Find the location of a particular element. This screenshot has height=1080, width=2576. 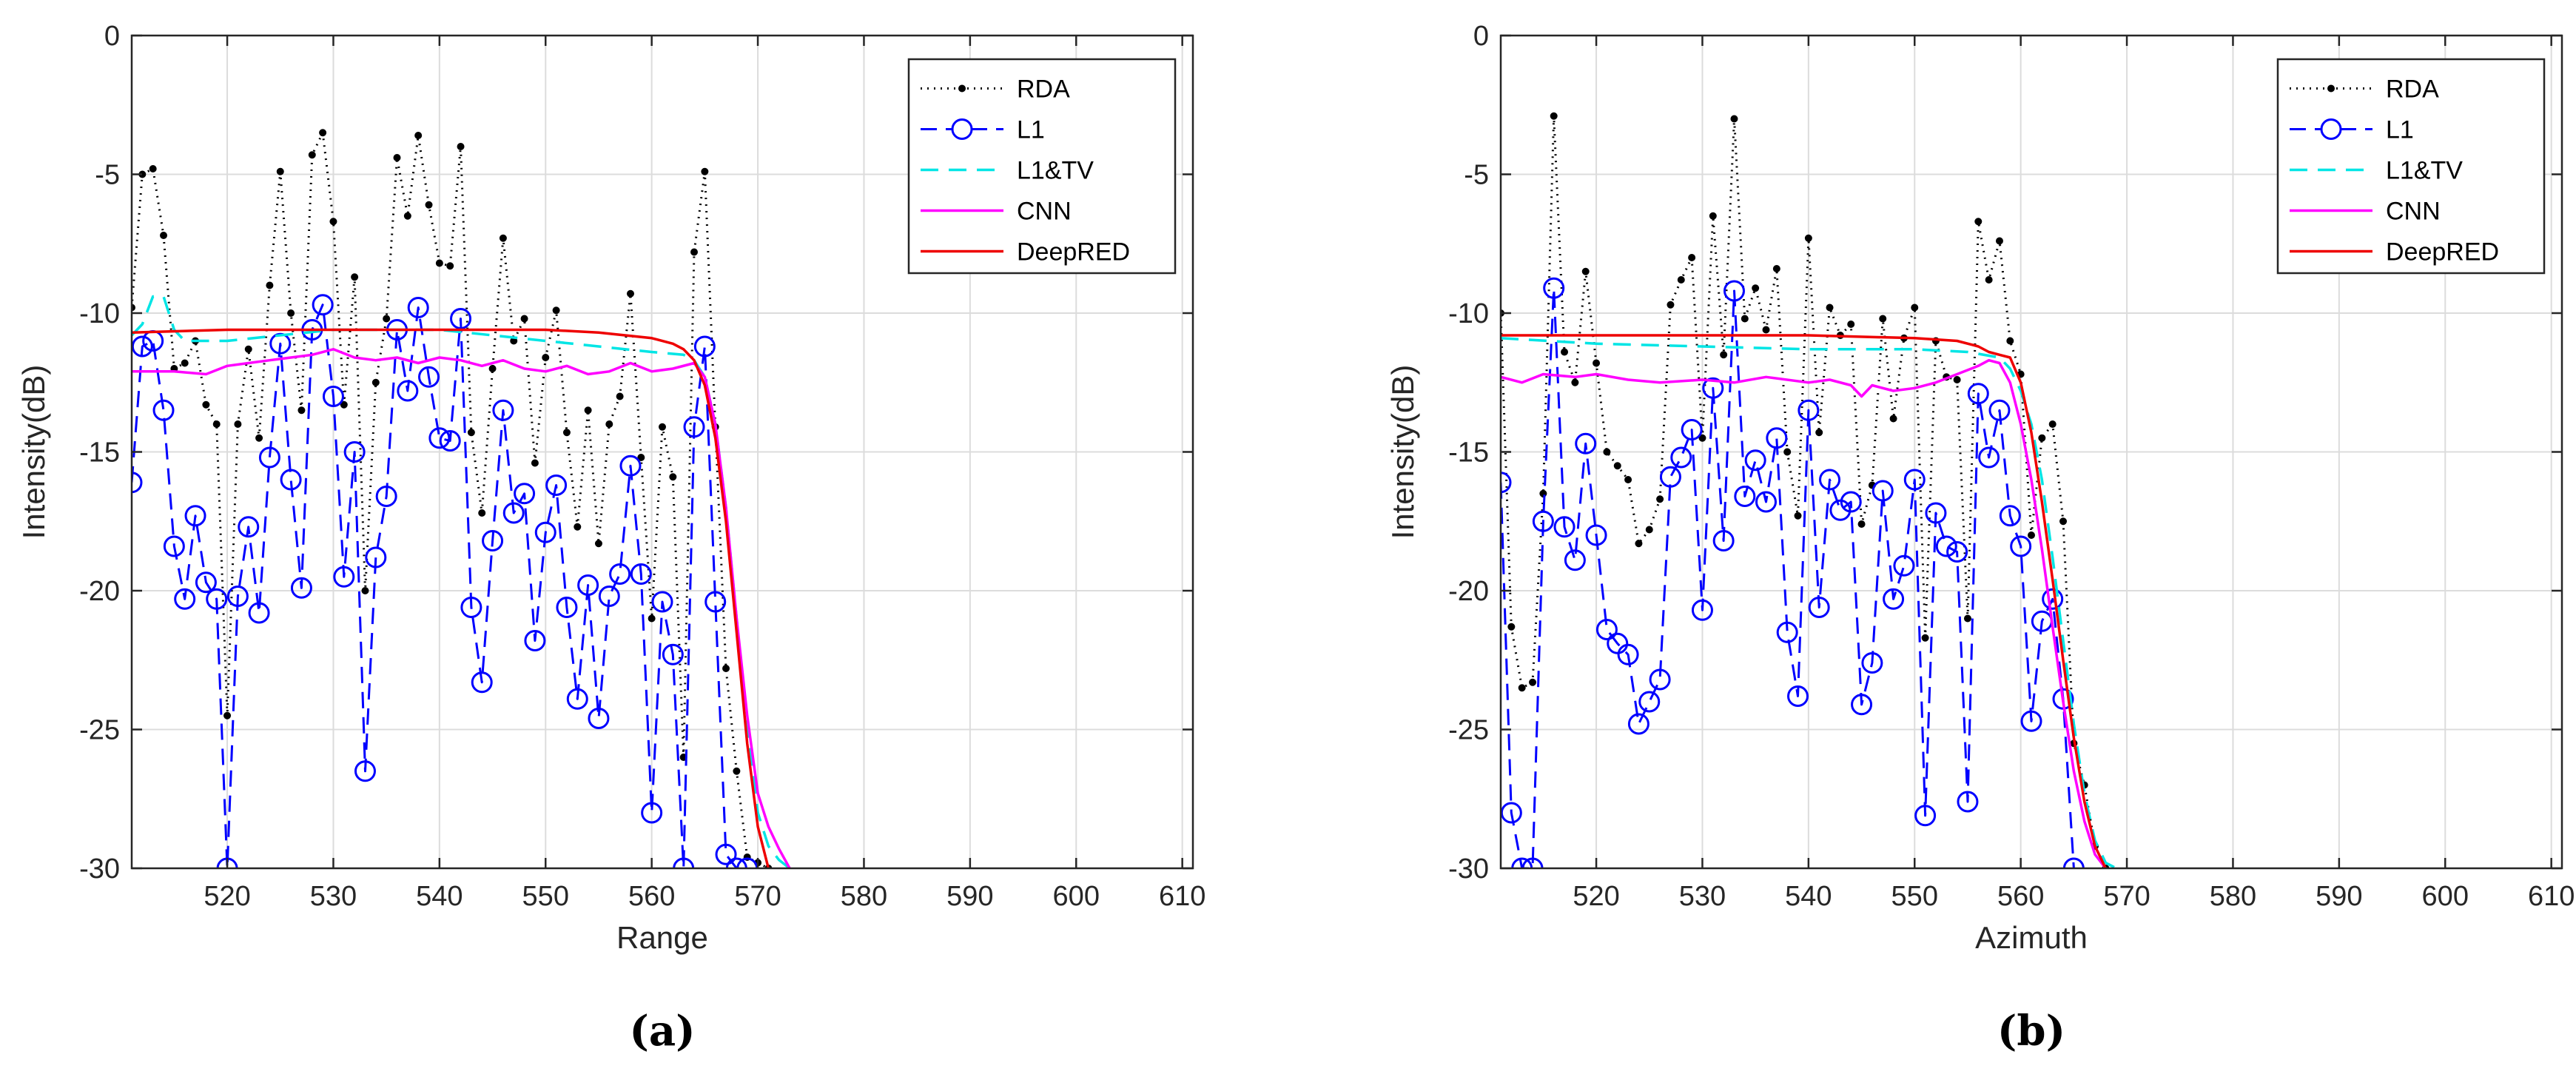

x-tick-label: 520 is located at coordinates (1596, 896).